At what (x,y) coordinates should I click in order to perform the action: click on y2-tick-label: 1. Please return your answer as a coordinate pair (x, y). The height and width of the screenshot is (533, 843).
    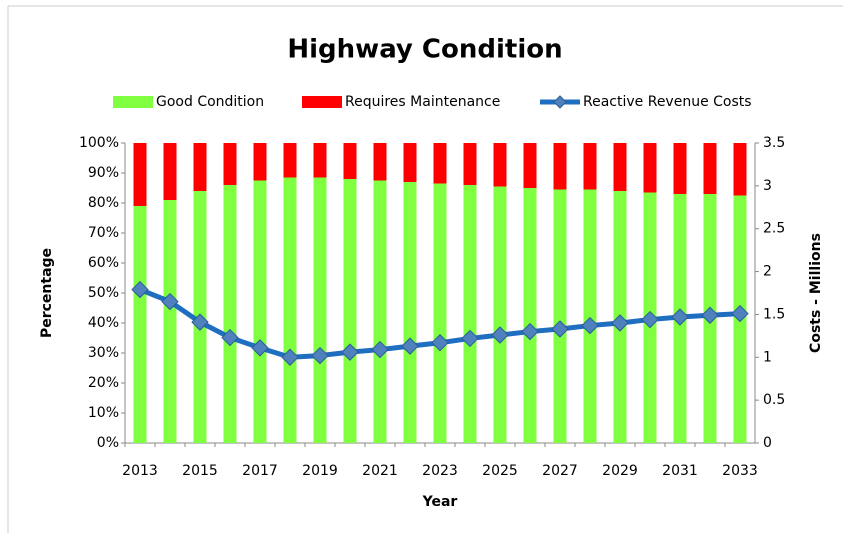
    Looking at the image, I should click on (767, 357).